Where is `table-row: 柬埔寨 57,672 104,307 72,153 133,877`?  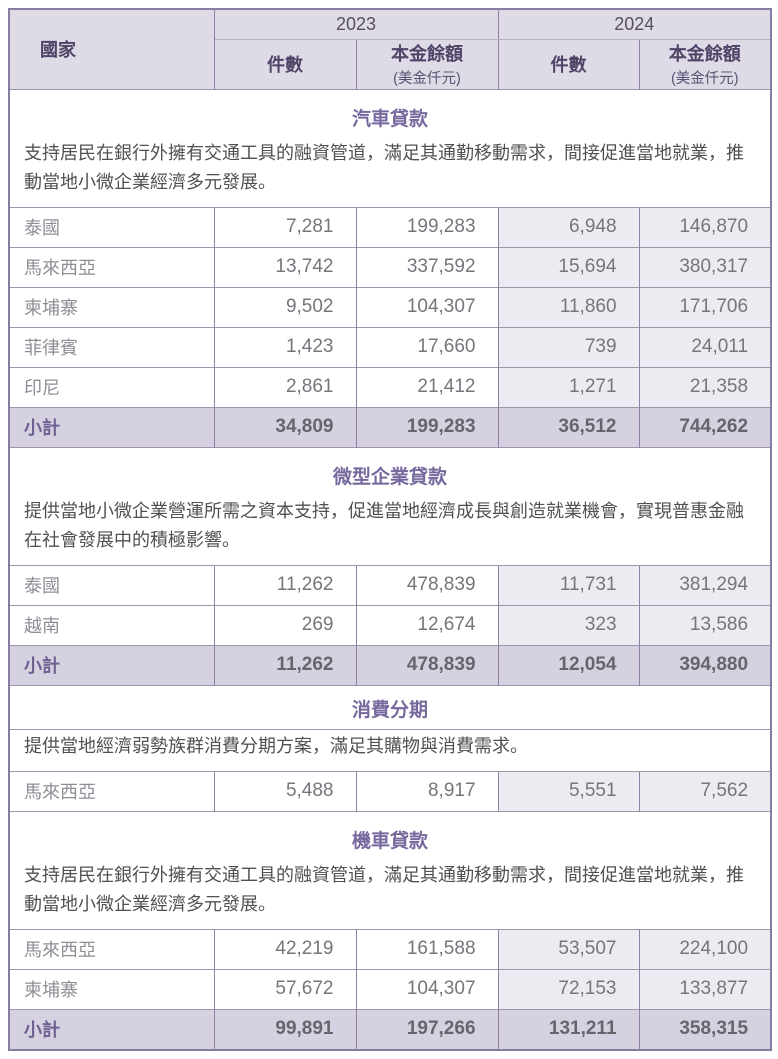
table-row: 柬埔寨 57,672 104,307 72,153 133,877 is located at coordinates (390, 988).